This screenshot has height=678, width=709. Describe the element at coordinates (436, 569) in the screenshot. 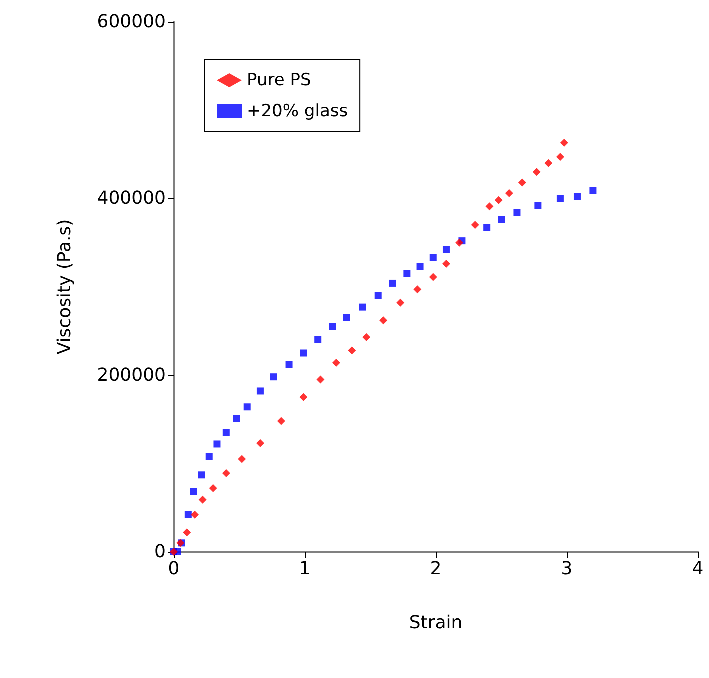

I see `x-tick-label: 2` at that location.